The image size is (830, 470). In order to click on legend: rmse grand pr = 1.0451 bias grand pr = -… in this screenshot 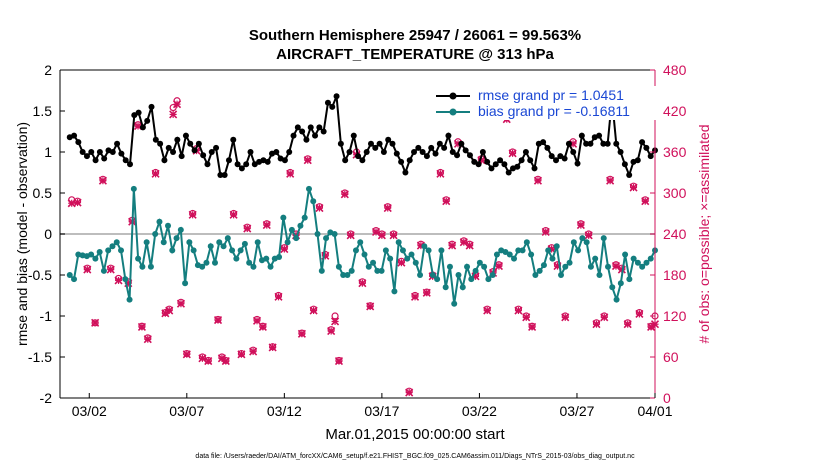, I will do `click(545, 103)`.